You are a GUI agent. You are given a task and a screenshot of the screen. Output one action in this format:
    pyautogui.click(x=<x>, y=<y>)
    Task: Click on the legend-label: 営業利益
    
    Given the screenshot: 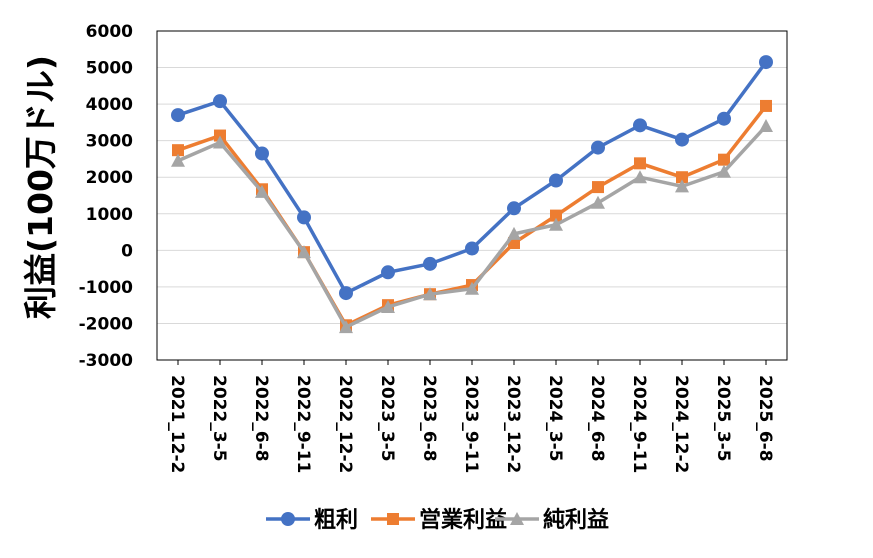 What is the action you would take?
    pyautogui.click(x=463, y=520)
    